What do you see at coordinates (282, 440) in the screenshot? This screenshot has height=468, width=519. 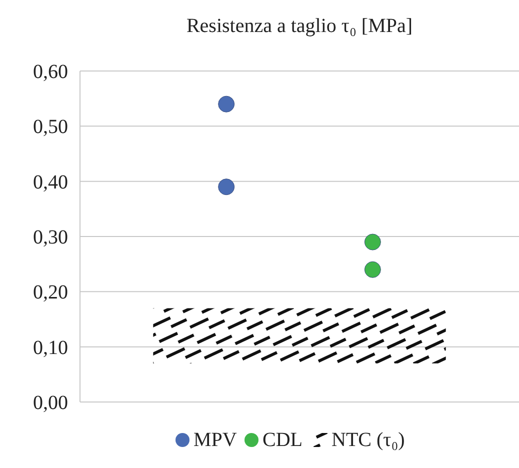 I see `legend-label: CDL` at bounding box center [282, 440].